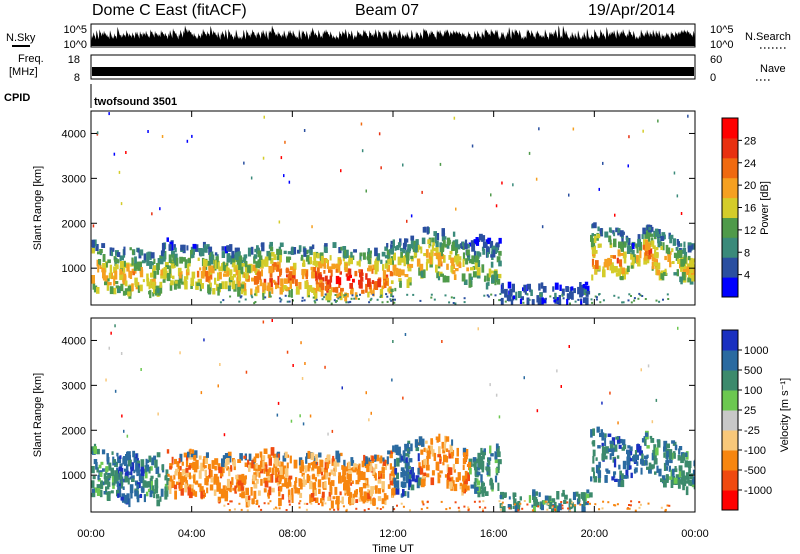 This screenshot has height=554, width=800. Describe the element at coordinates (393, 548) in the screenshot. I see `x-axis-title: Time UT` at that location.